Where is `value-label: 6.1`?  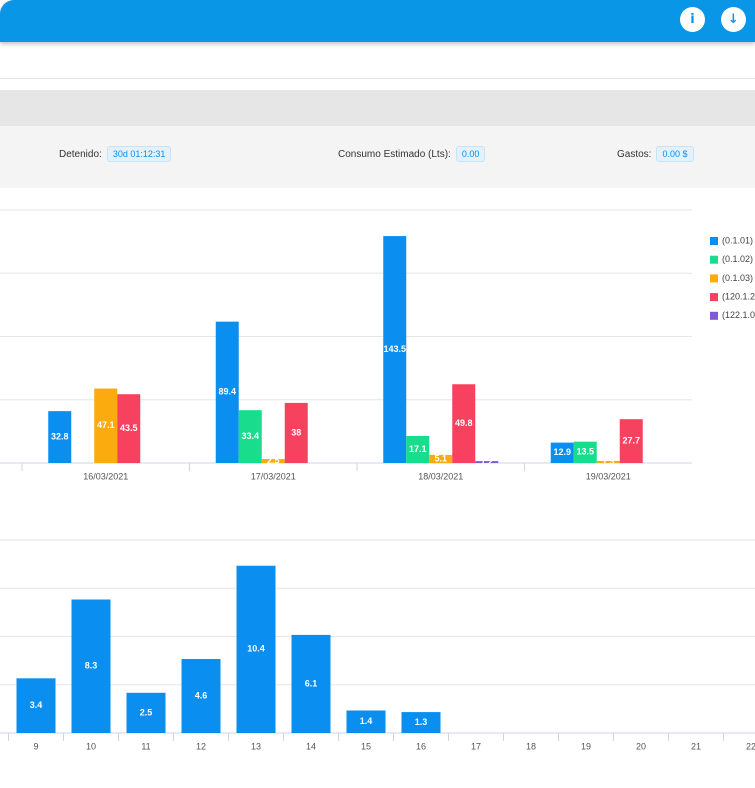
value-label: 6.1 is located at coordinates (311, 683).